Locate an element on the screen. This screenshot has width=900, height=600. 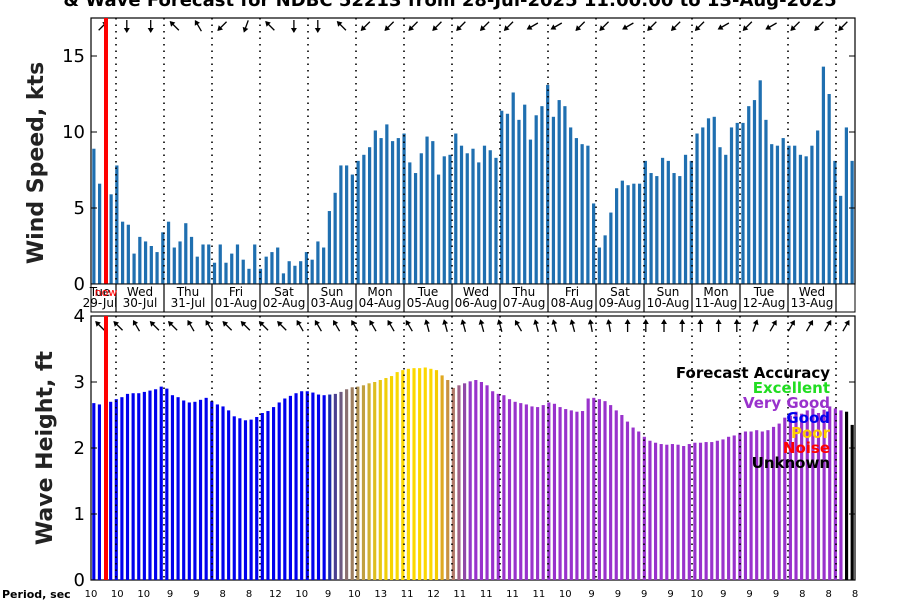
y-tick-label: 3 is located at coordinates (79, 382).